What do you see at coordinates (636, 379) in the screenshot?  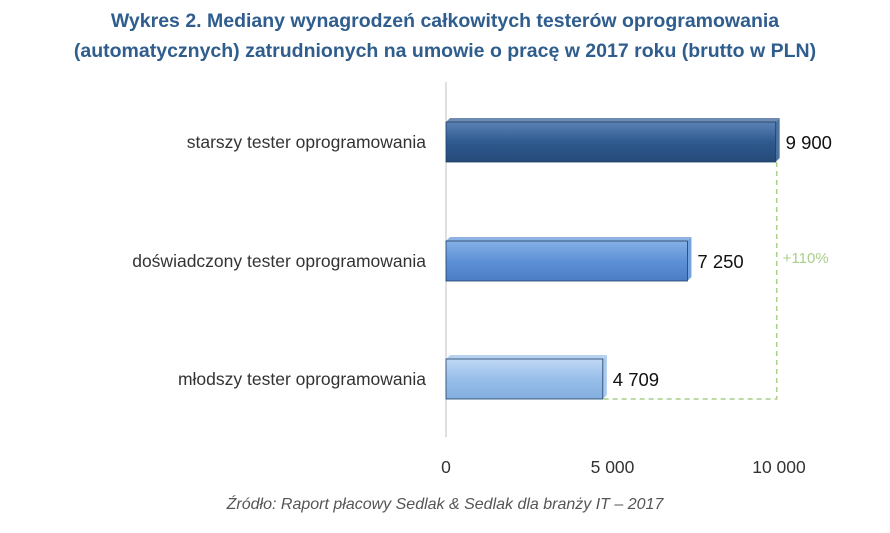 I see `data-label: 4 709` at bounding box center [636, 379].